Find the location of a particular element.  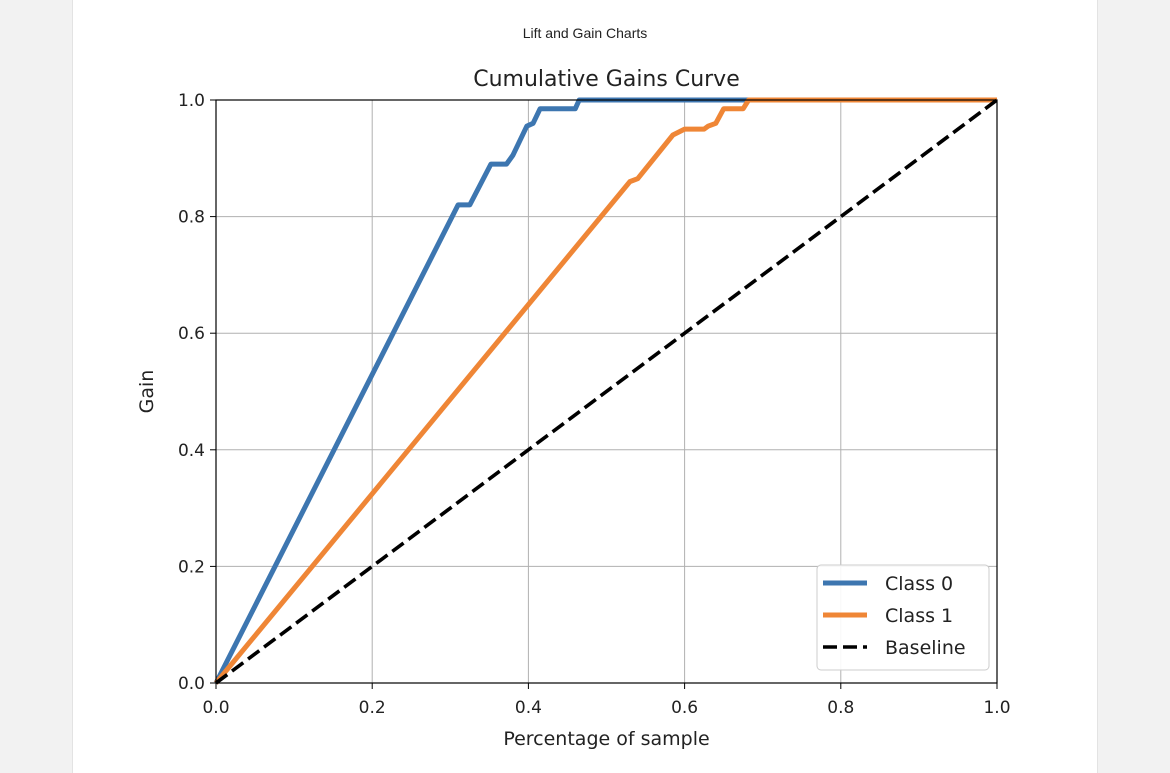

y-tick-label: 0.2 is located at coordinates (191, 567).